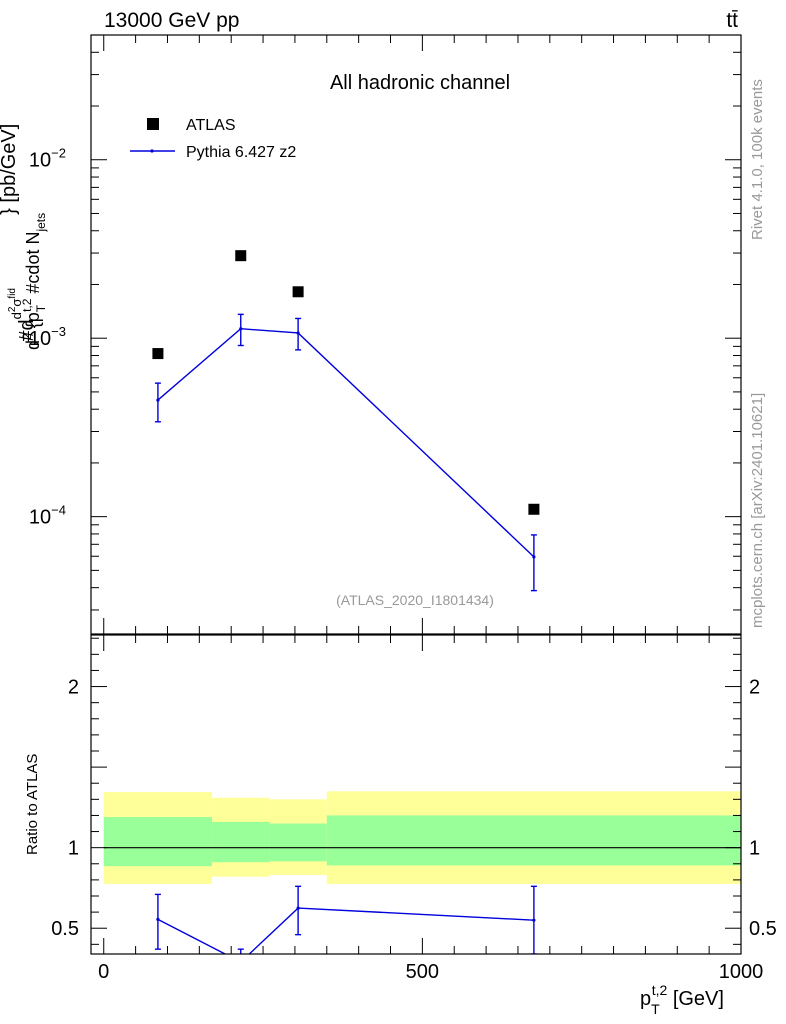 The width and height of the screenshot is (786, 1024). What do you see at coordinates (47, 337) in the screenshot?
I see `y-tick-label-1: 10⁻³` at bounding box center [47, 337].